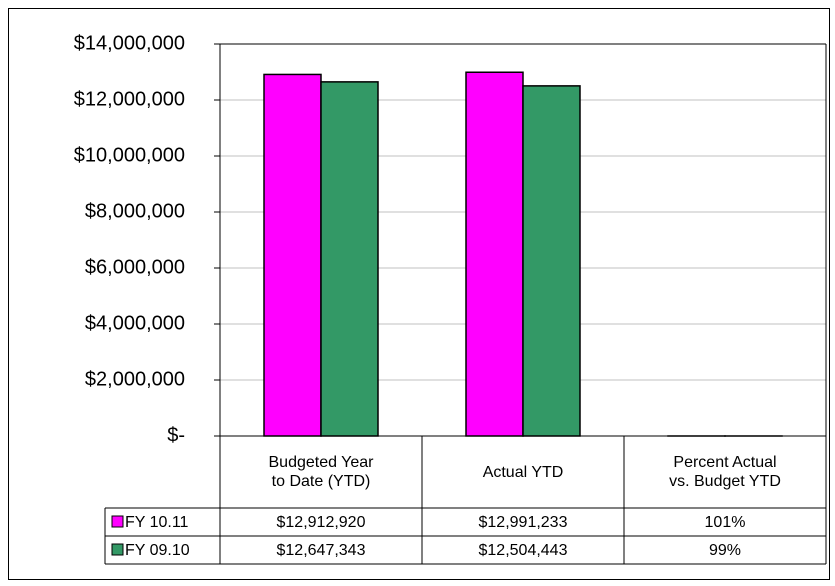  What do you see at coordinates (129, 43) in the screenshot?
I see `y-tick-label: $14,000,000` at bounding box center [129, 43].